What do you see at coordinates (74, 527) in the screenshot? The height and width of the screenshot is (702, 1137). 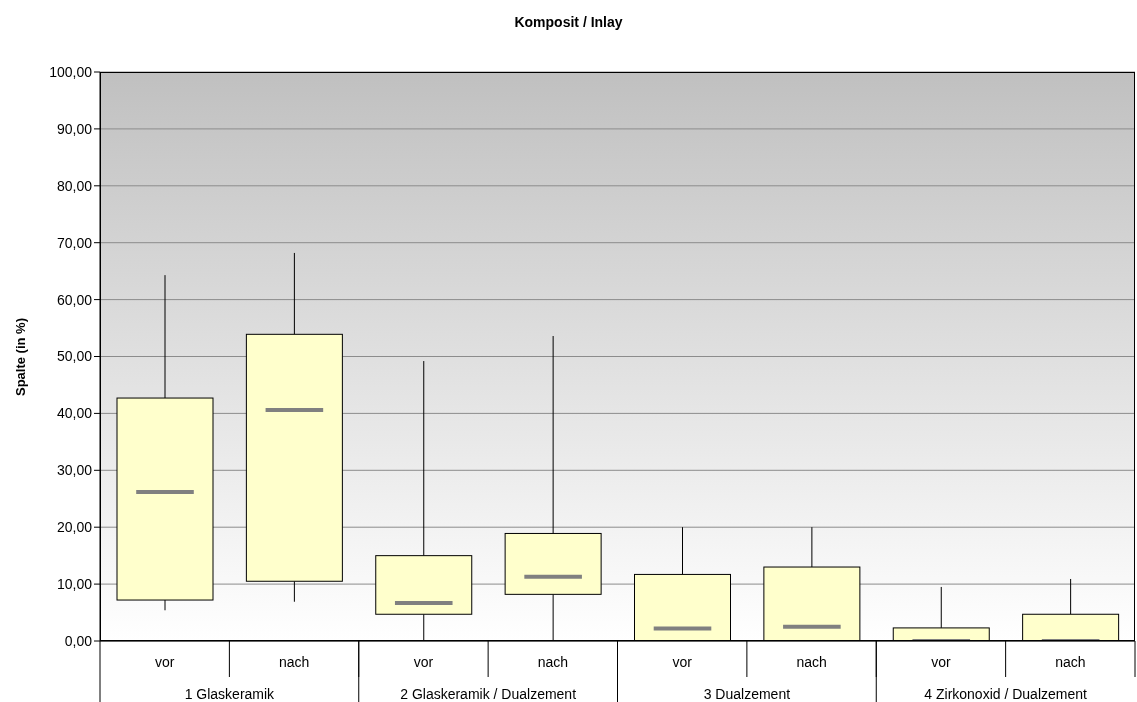 I see `y-tick-label: 20,00` at bounding box center [74, 527].